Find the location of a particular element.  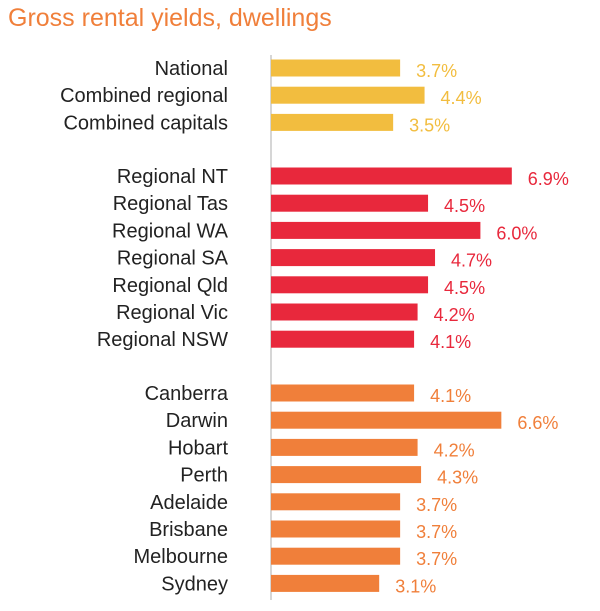

category-label: Combined capitals is located at coordinates (145, 123).